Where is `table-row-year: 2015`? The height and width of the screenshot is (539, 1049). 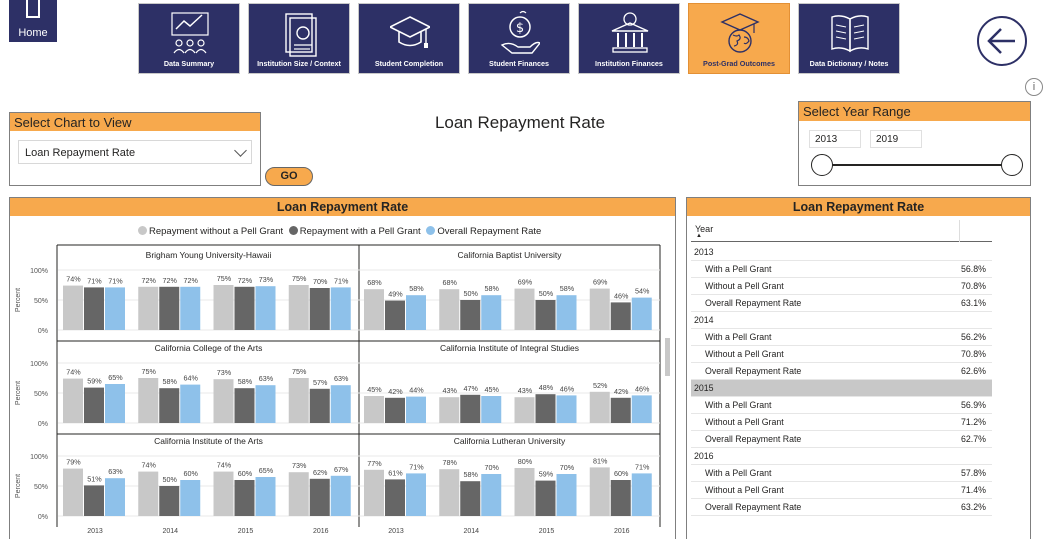
table-row-year: 2015 is located at coordinates (841, 388).